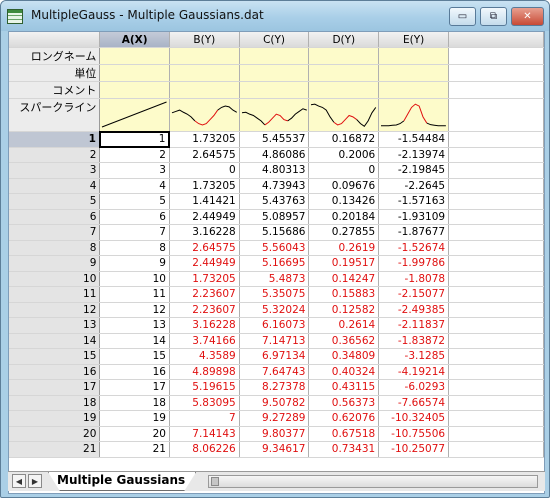  What do you see at coordinates (414, 115) in the screenshot?
I see `sparkline-e-cell` at bounding box center [414, 115].